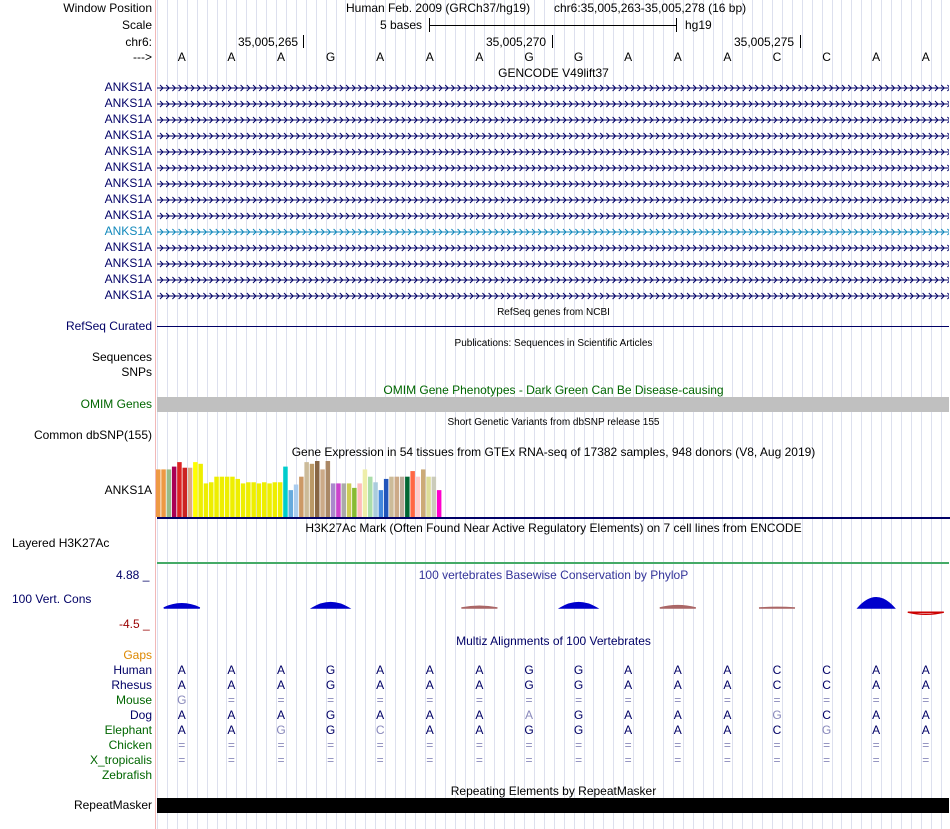  I want to click on multiz-species-label: Human, so click(132, 670).